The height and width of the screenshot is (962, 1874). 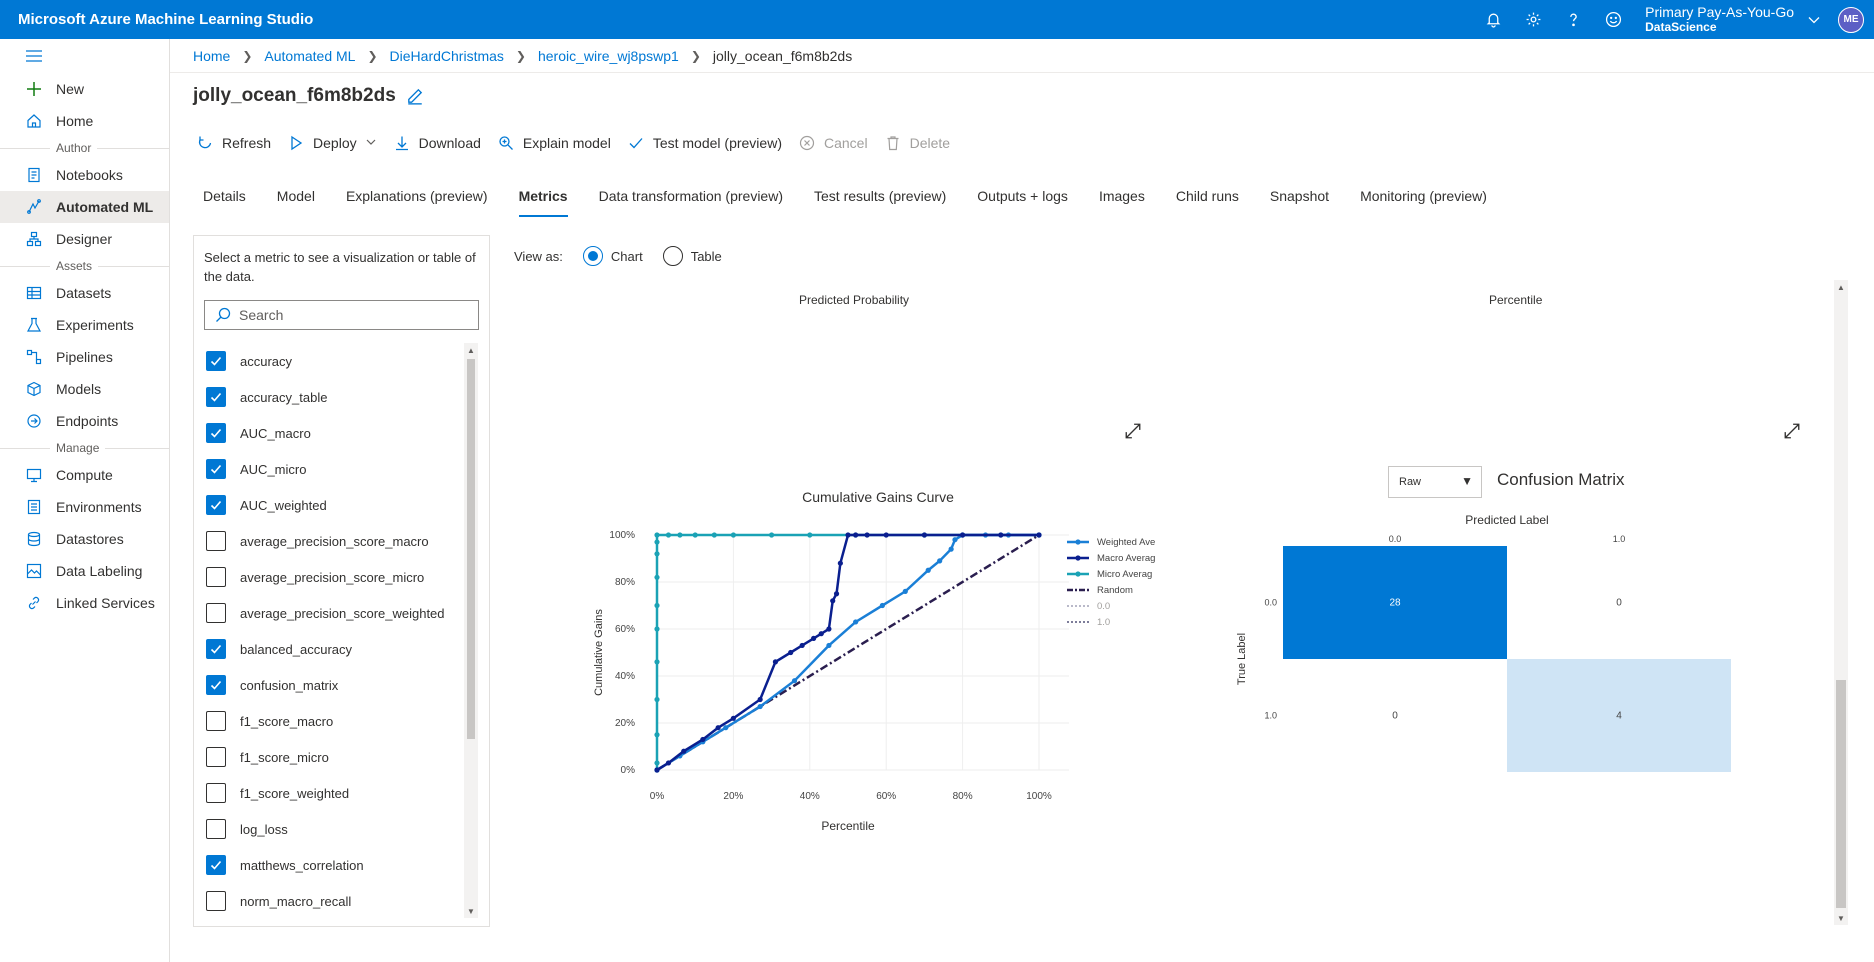 I want to click on metric-checkbox-item: AUC_macro, so click(x=335, y=433).